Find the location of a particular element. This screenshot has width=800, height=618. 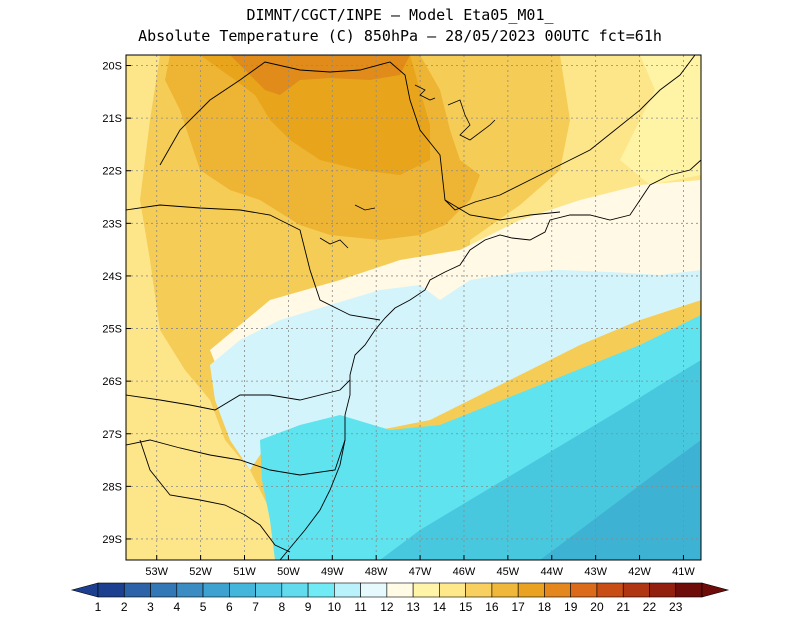

lon-tick-label: 45W is located at coordinates (508, 572).